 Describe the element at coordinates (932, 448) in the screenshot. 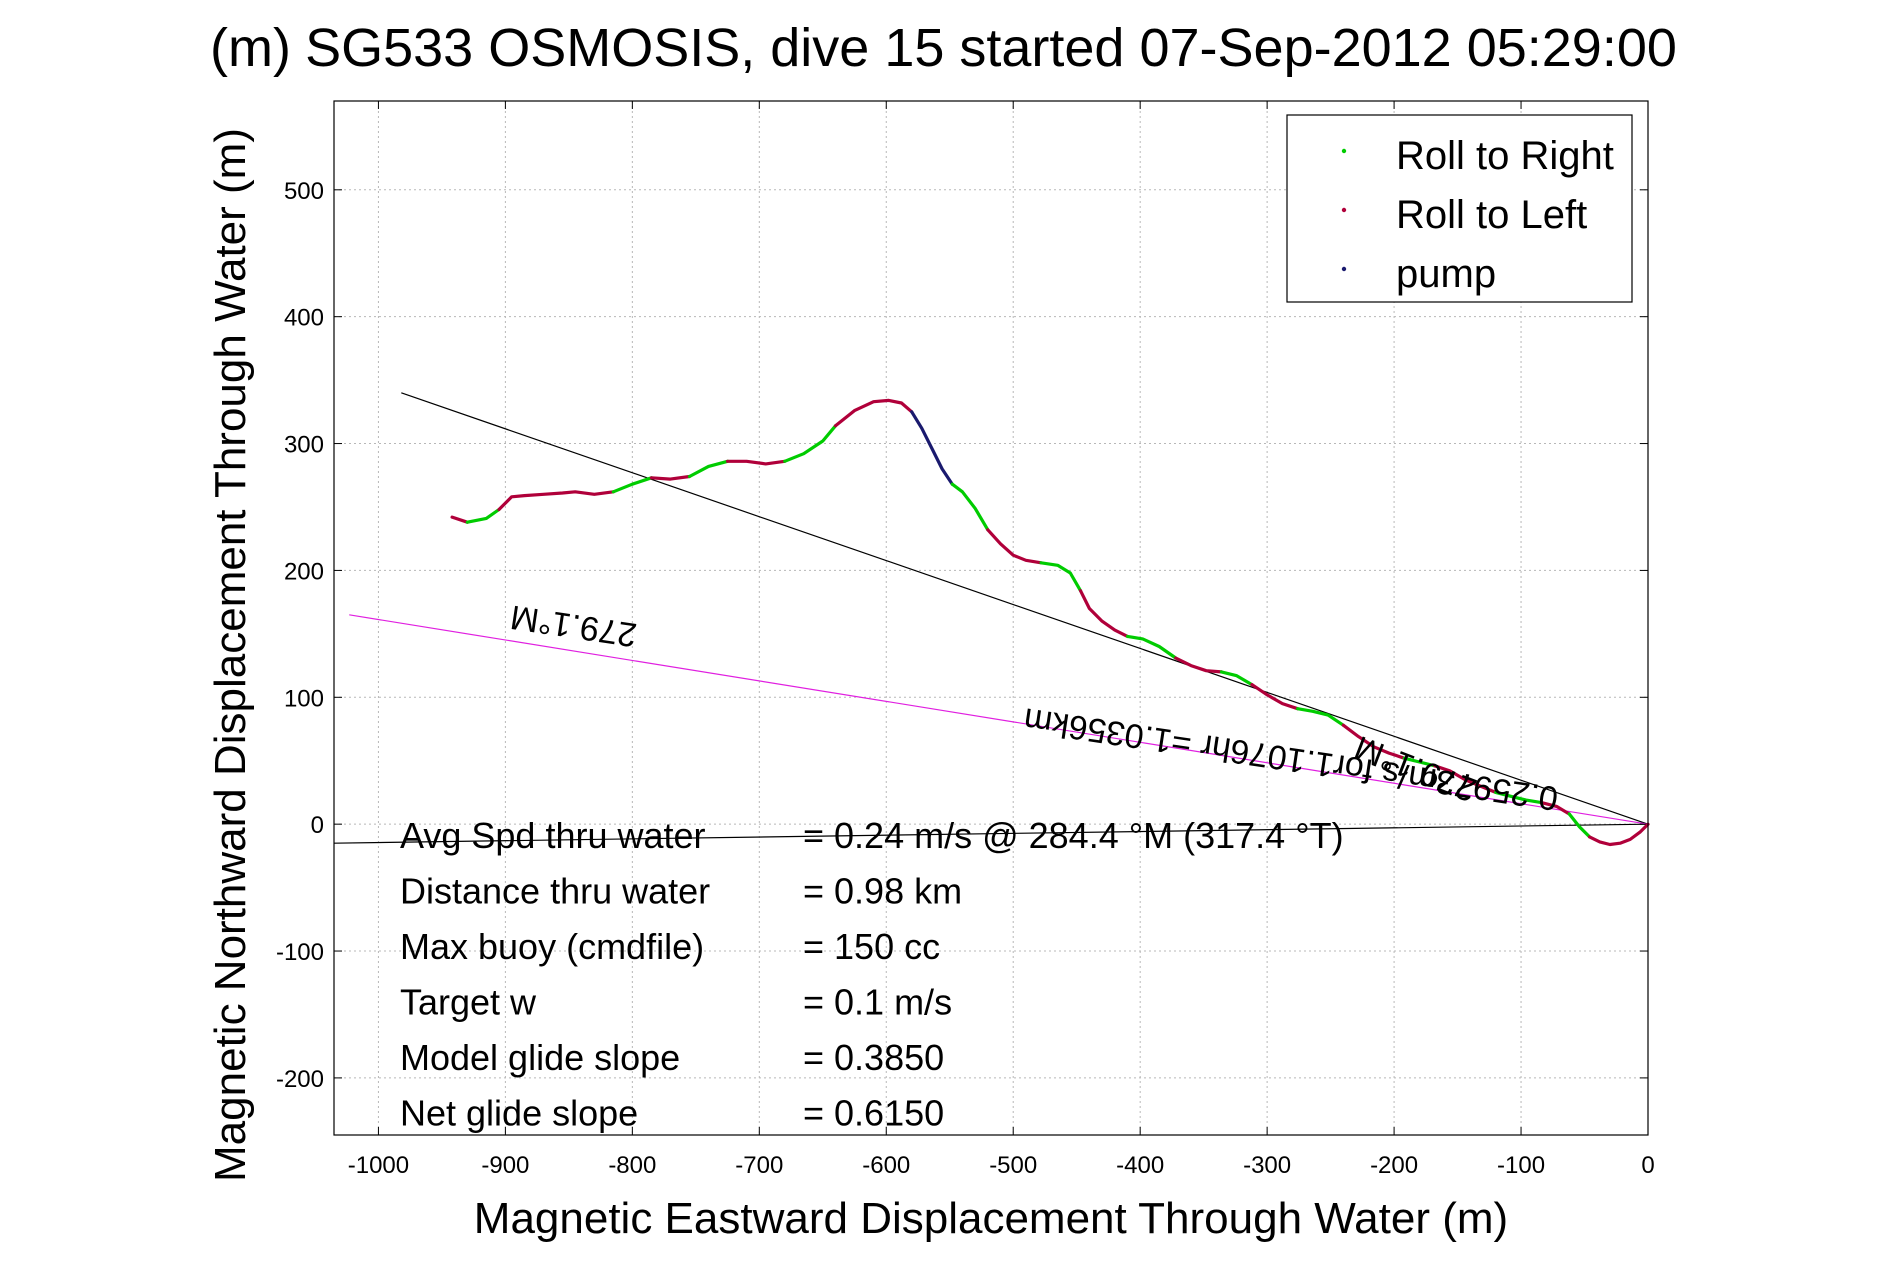

I see `track-segment-pump` at that location.